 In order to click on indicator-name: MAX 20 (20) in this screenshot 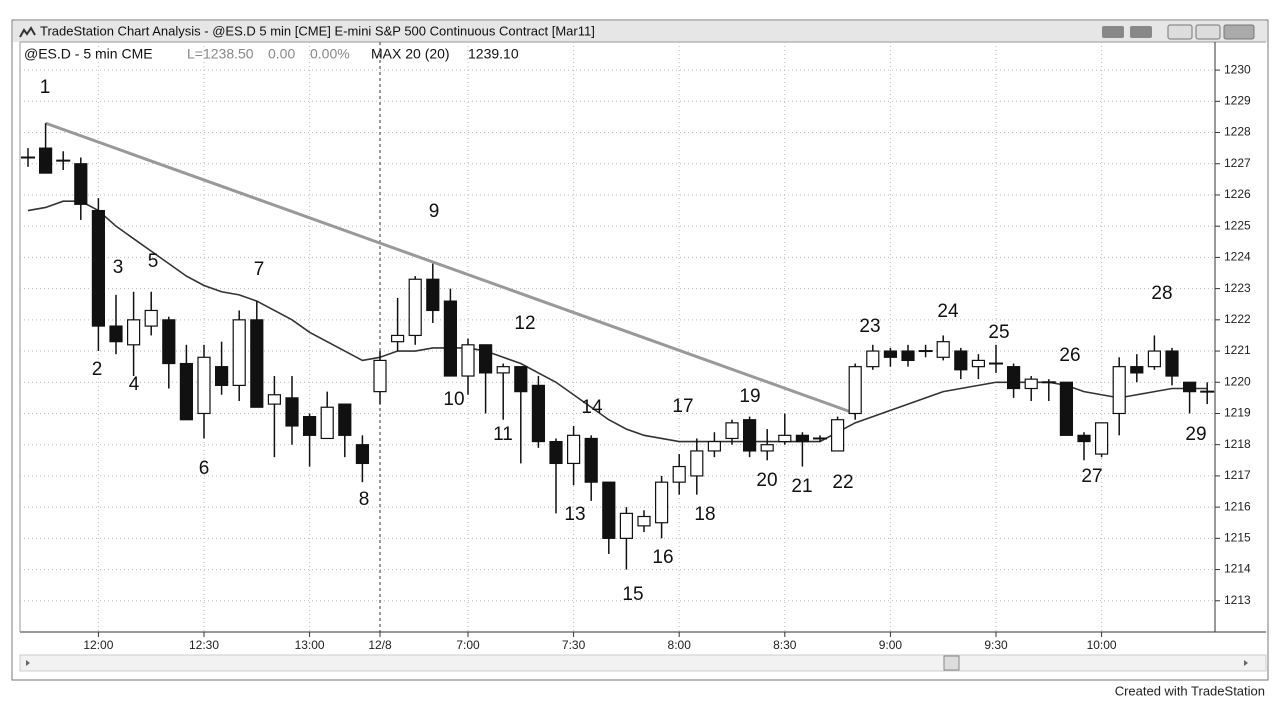, I will do `click(410, 54)`.